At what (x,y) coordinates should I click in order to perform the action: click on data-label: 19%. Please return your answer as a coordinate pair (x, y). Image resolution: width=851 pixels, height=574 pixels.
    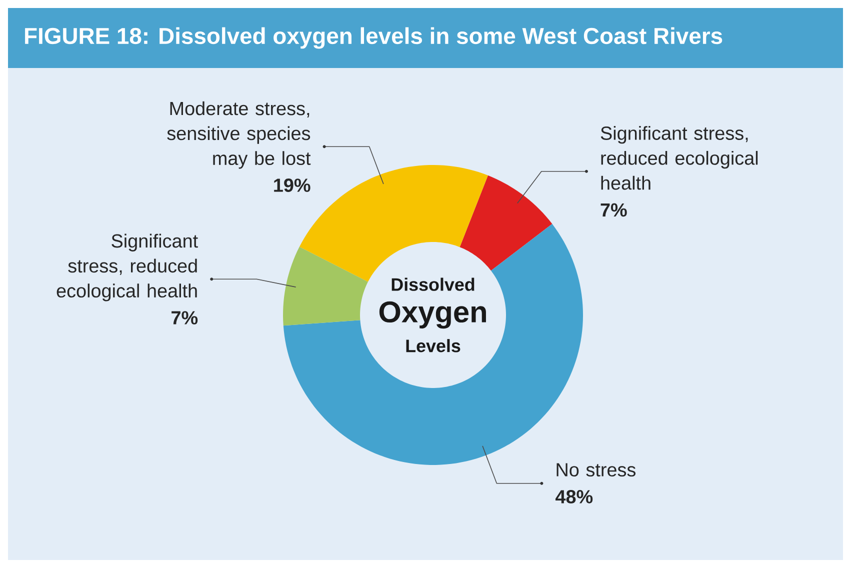
    Looking at the image, I should click on (292, 185).